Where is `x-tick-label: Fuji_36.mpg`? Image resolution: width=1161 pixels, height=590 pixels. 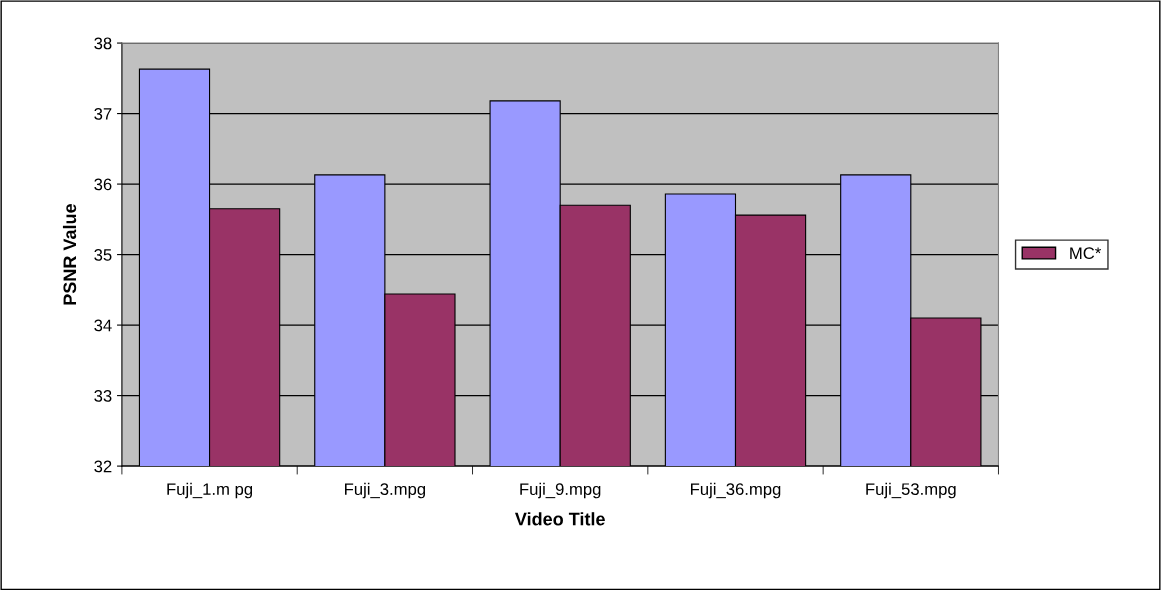
x-tick-label: Fuji_36.mpg is located at coordinates (736, 490).